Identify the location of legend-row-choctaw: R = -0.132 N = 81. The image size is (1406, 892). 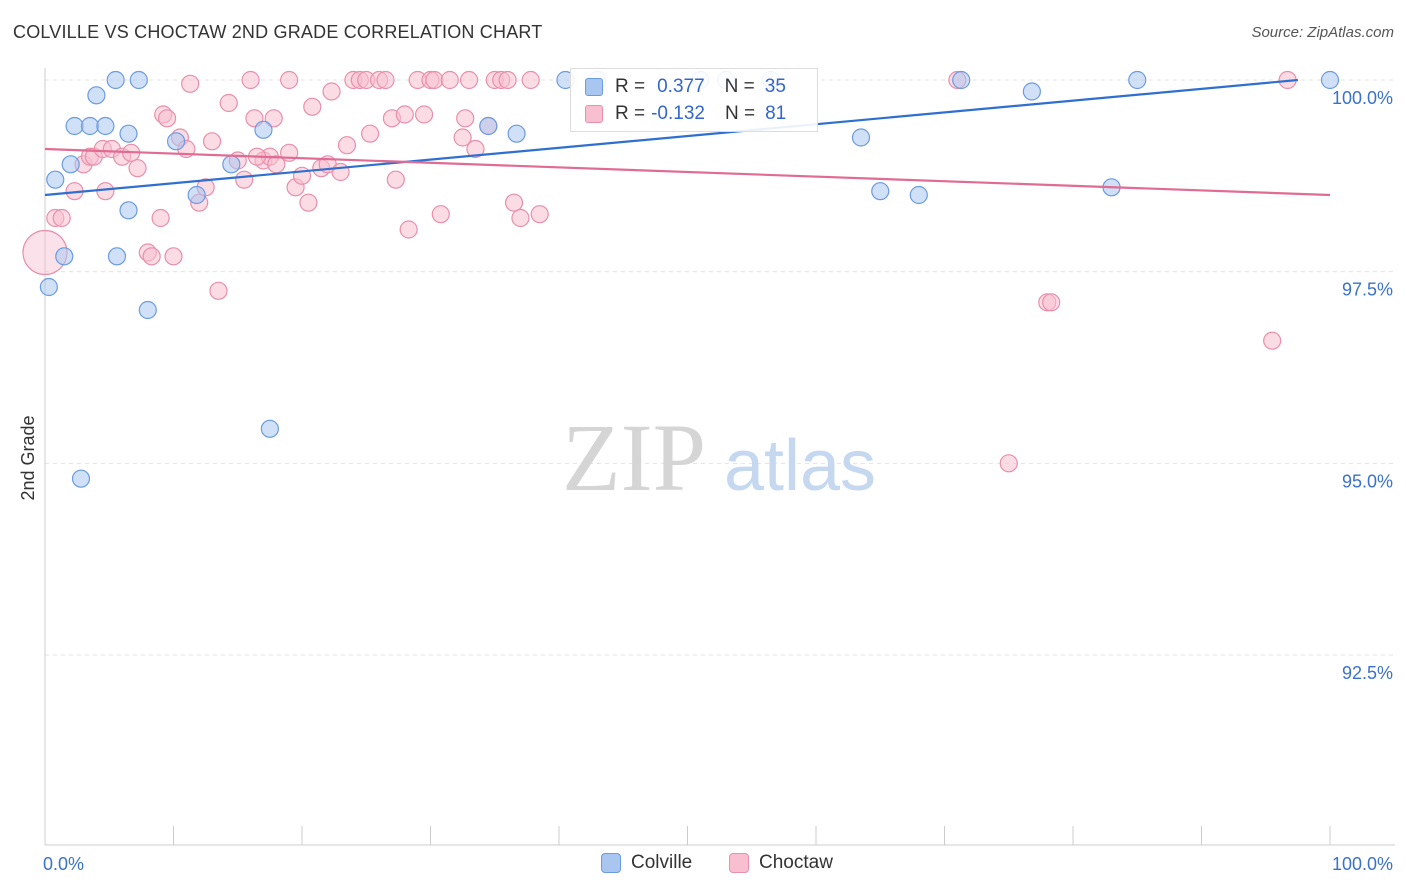
(685, 114).